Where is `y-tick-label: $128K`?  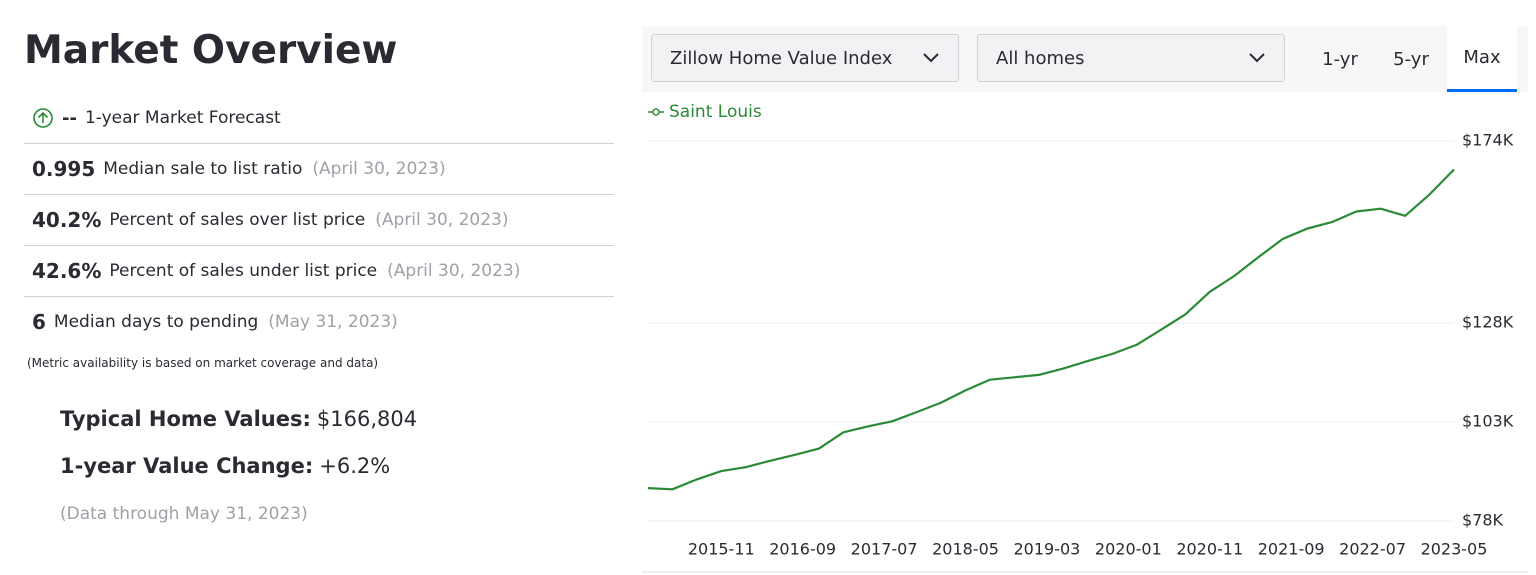 y-tick-label: $128K is located at coordinates (1488, 322).